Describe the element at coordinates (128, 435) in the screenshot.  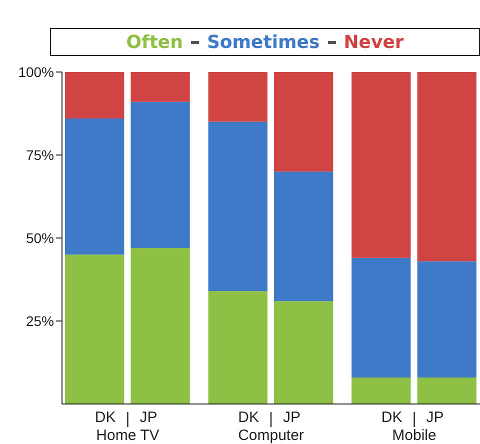
I see `text: Home TV` at that location.